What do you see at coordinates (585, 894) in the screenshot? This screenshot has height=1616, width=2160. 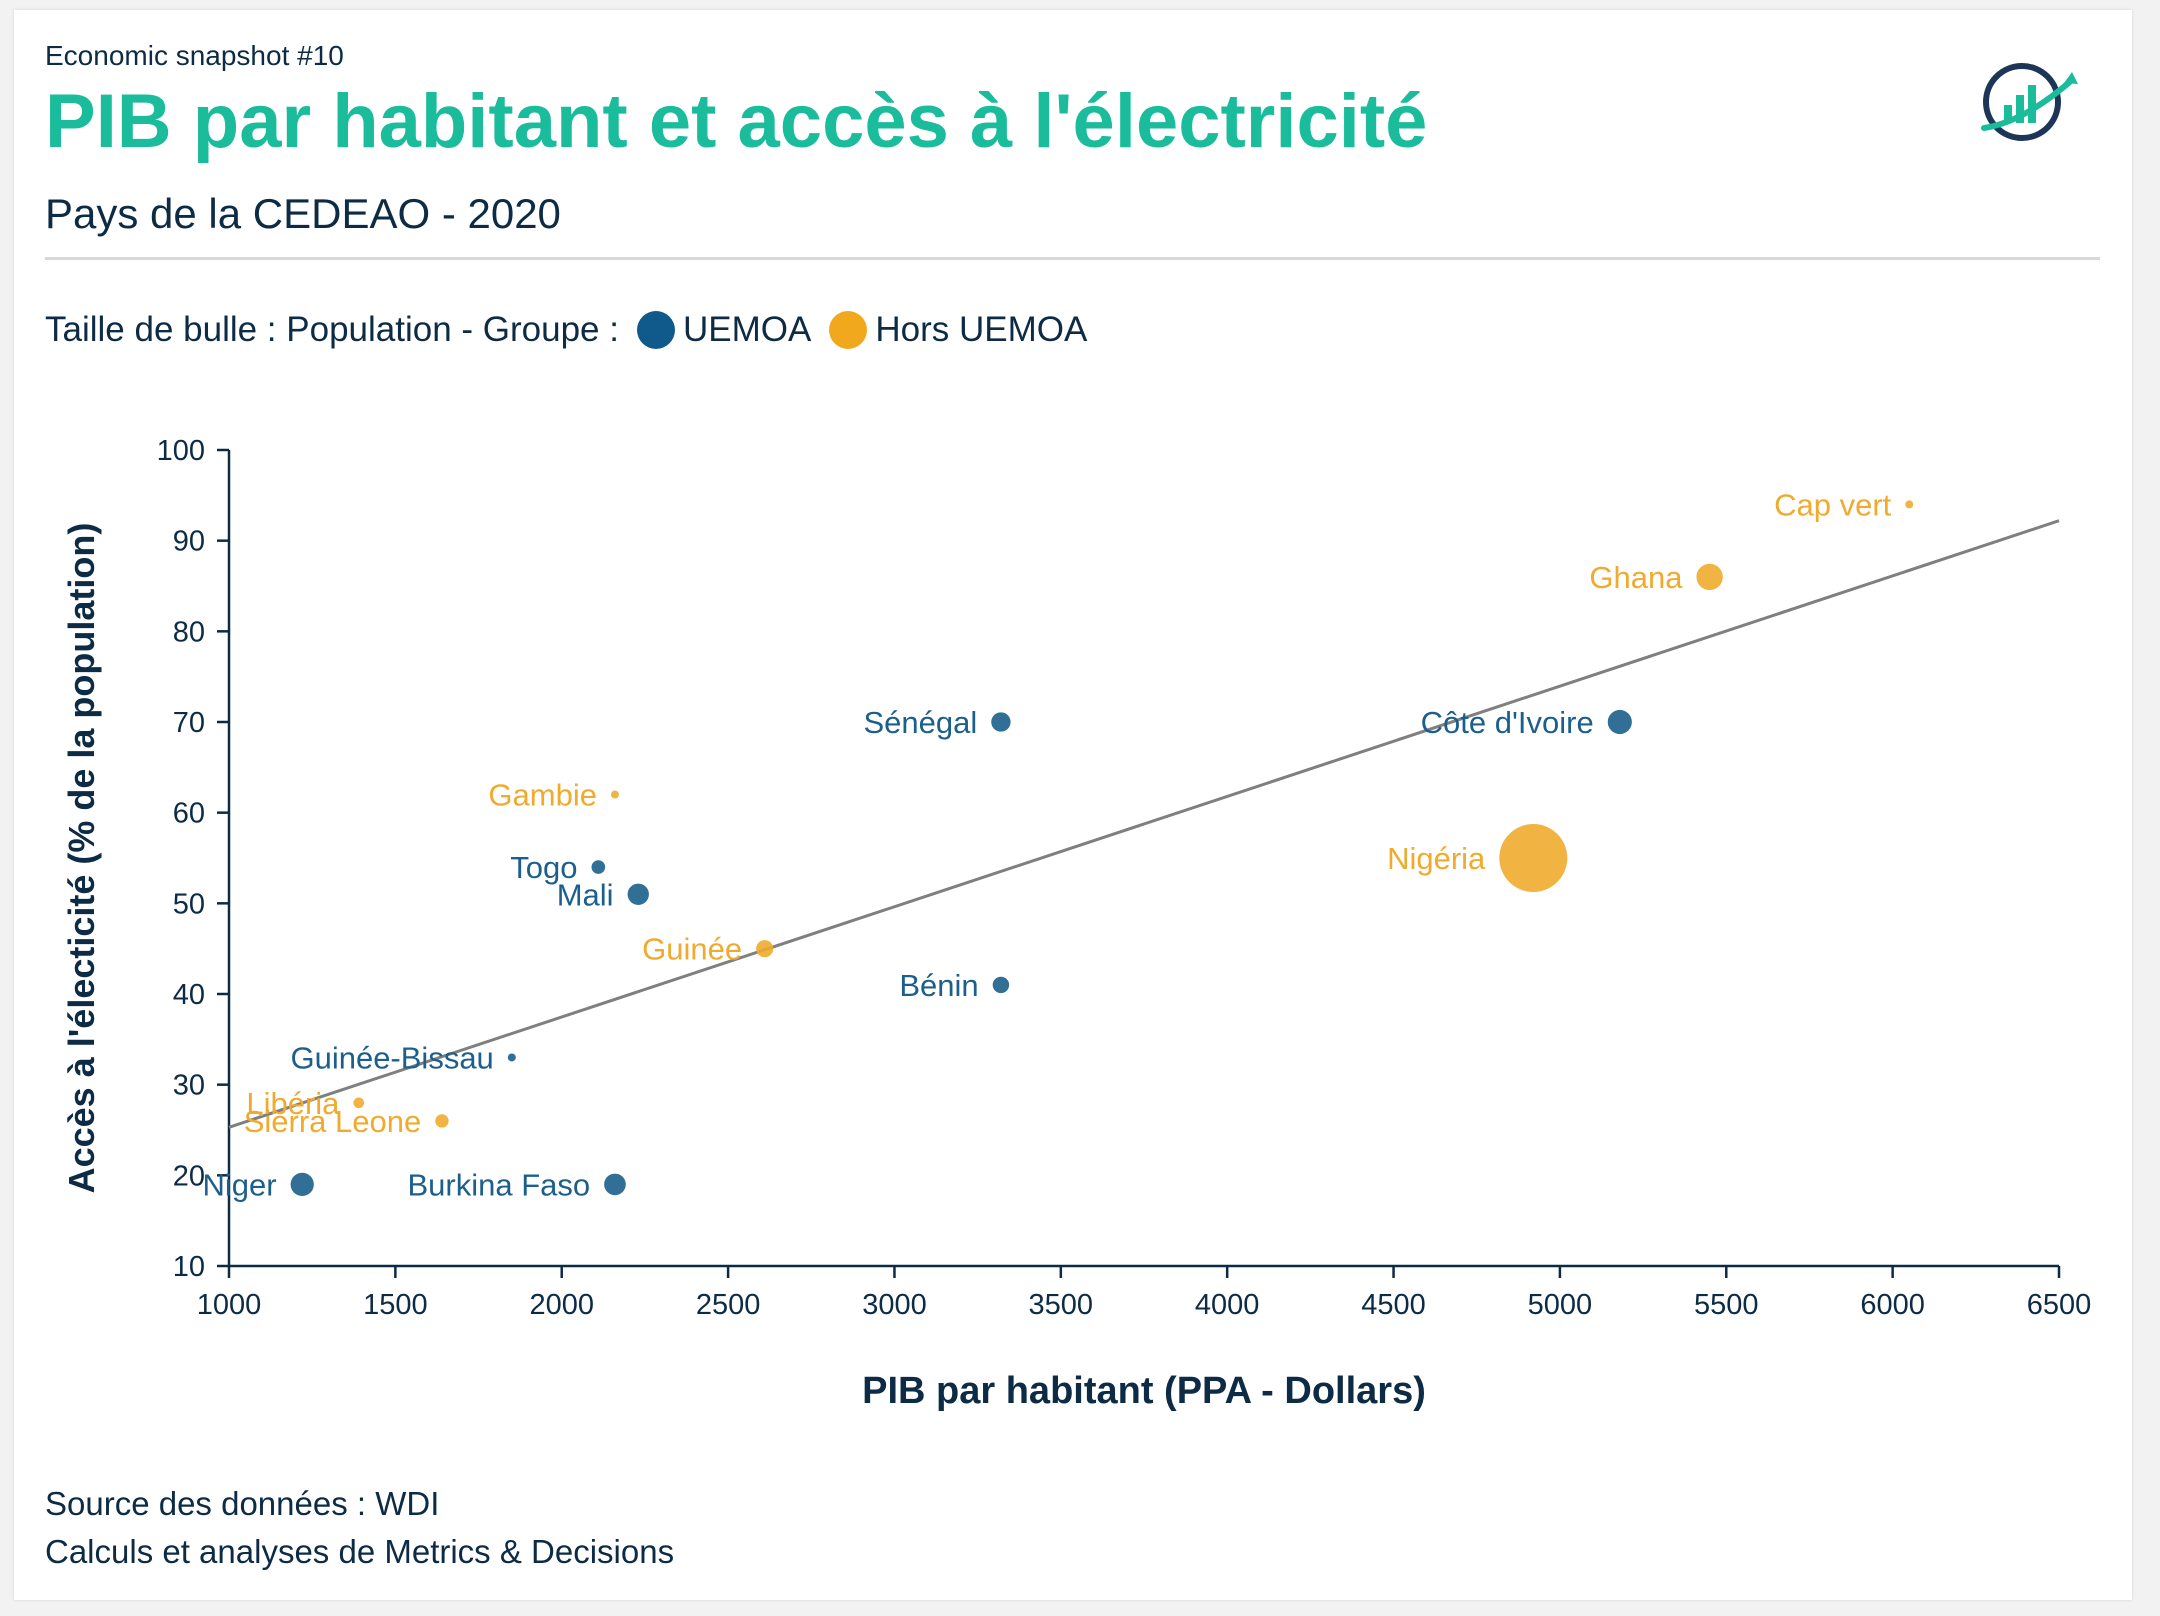 I see `point-label: Mali` at bounding box center [585, 894].